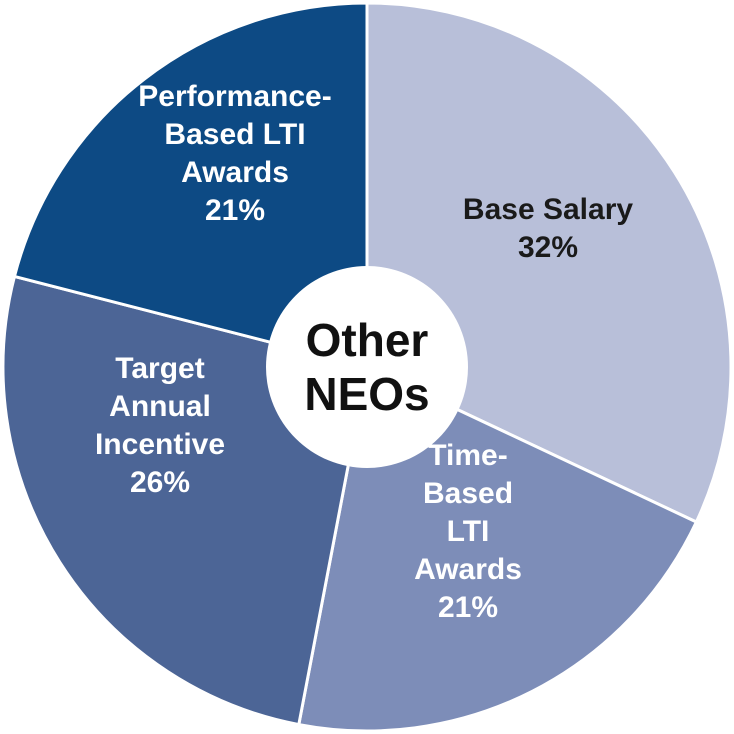 This screenshot has height=734, width=734. I want to click on slice-label: Time- Based LTI Awards 21%, so click(468, 531).